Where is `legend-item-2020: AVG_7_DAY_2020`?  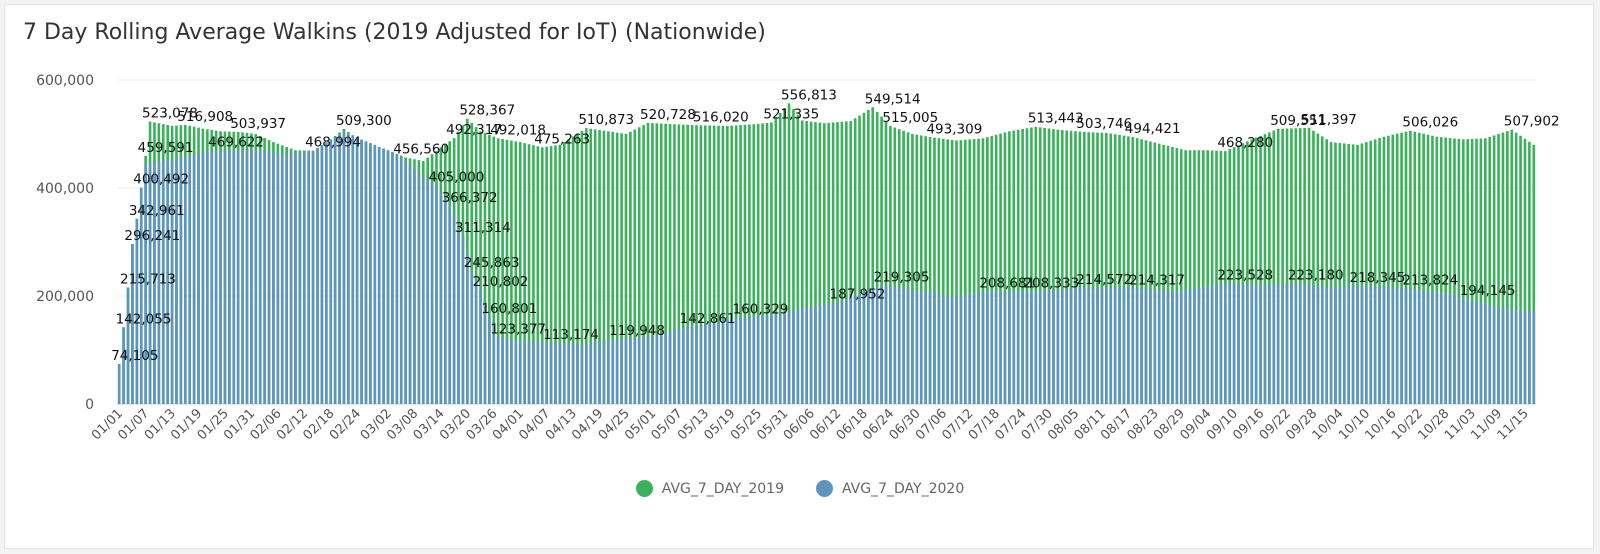
legend-item-2020: AVG_7_DAY_2020 is located at coordinates (890, 488).